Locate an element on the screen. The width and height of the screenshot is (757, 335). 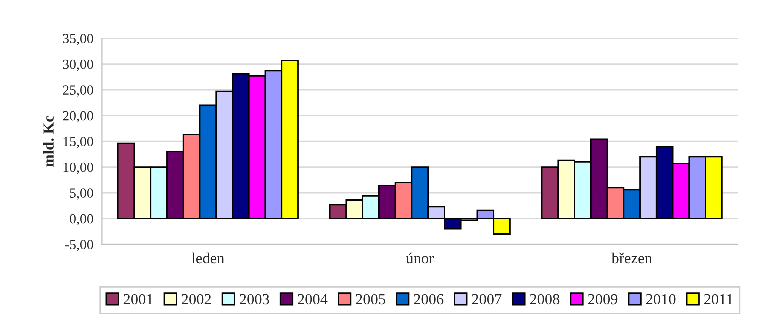
legend-label: 2001 is located at coordinates (138, 299).